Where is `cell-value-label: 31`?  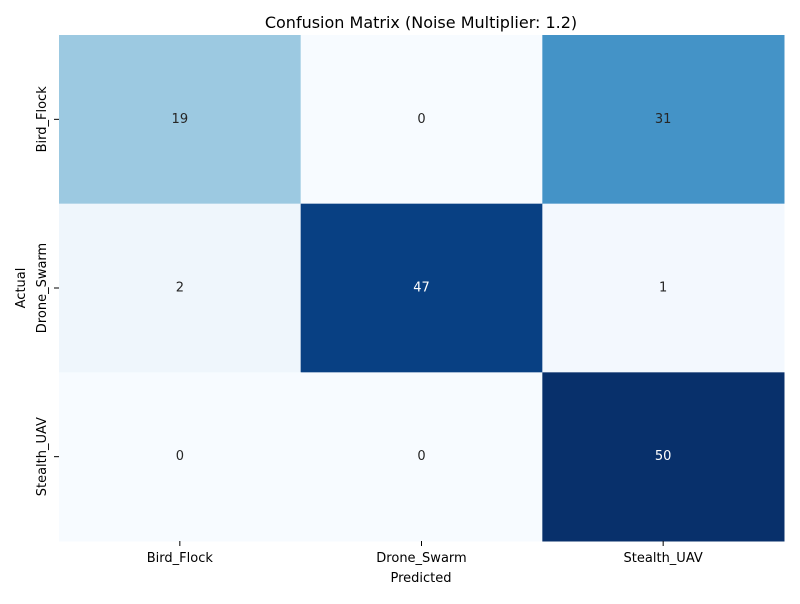 cell-value-label: 31 is located at coordinates (663, 119).